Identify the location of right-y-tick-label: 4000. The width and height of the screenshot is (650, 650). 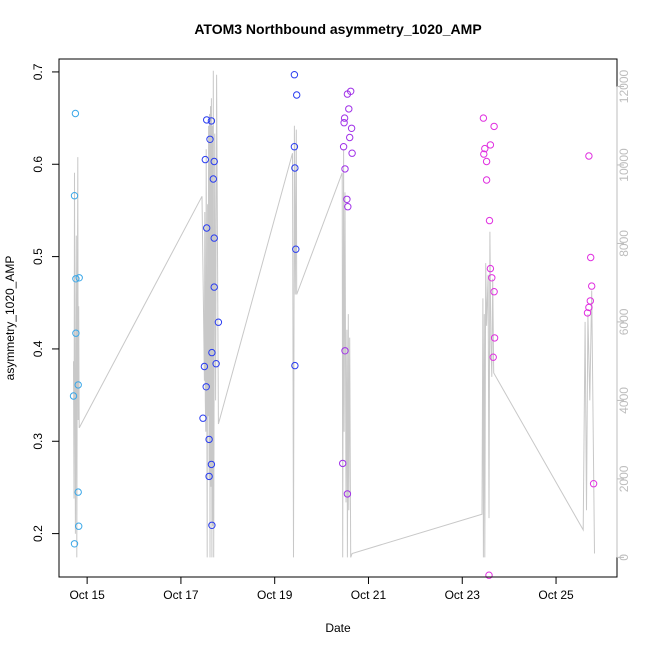
(624, 400).